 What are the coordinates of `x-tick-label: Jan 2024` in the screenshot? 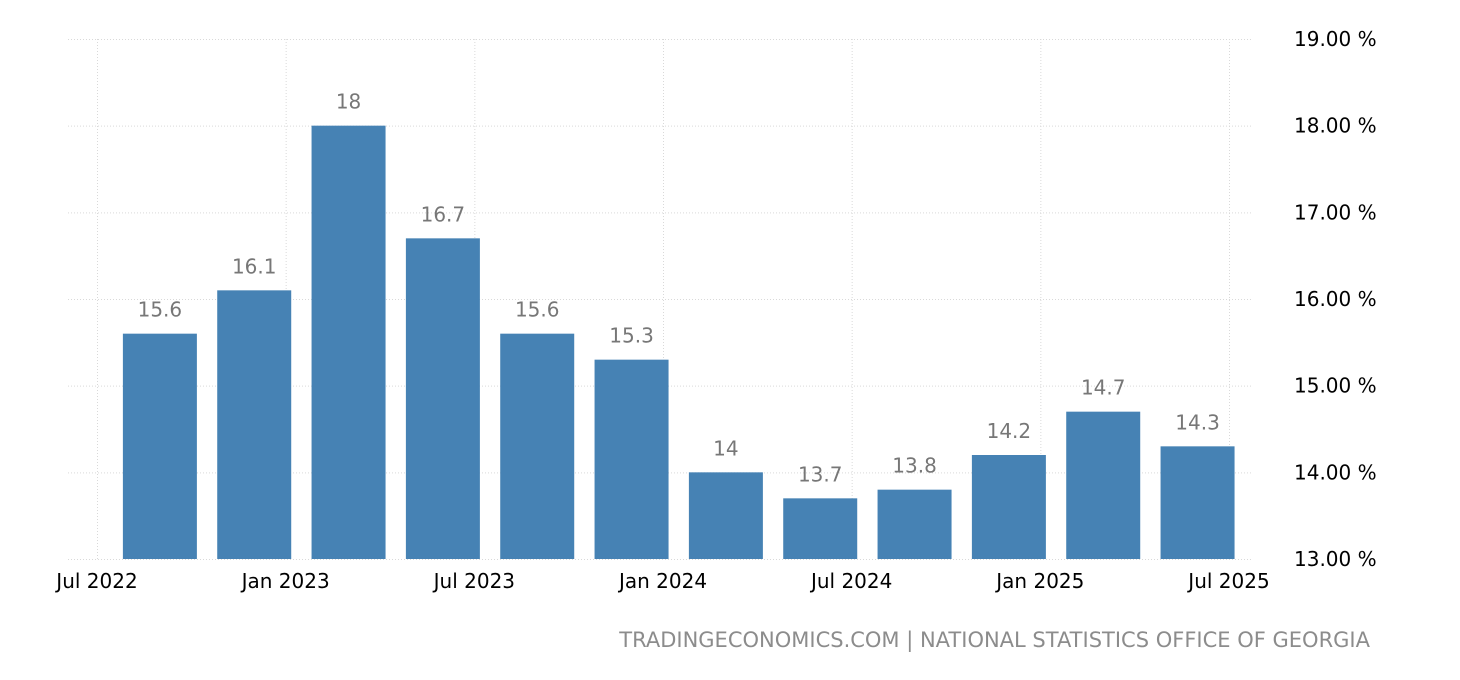 It's located at (662, 581).